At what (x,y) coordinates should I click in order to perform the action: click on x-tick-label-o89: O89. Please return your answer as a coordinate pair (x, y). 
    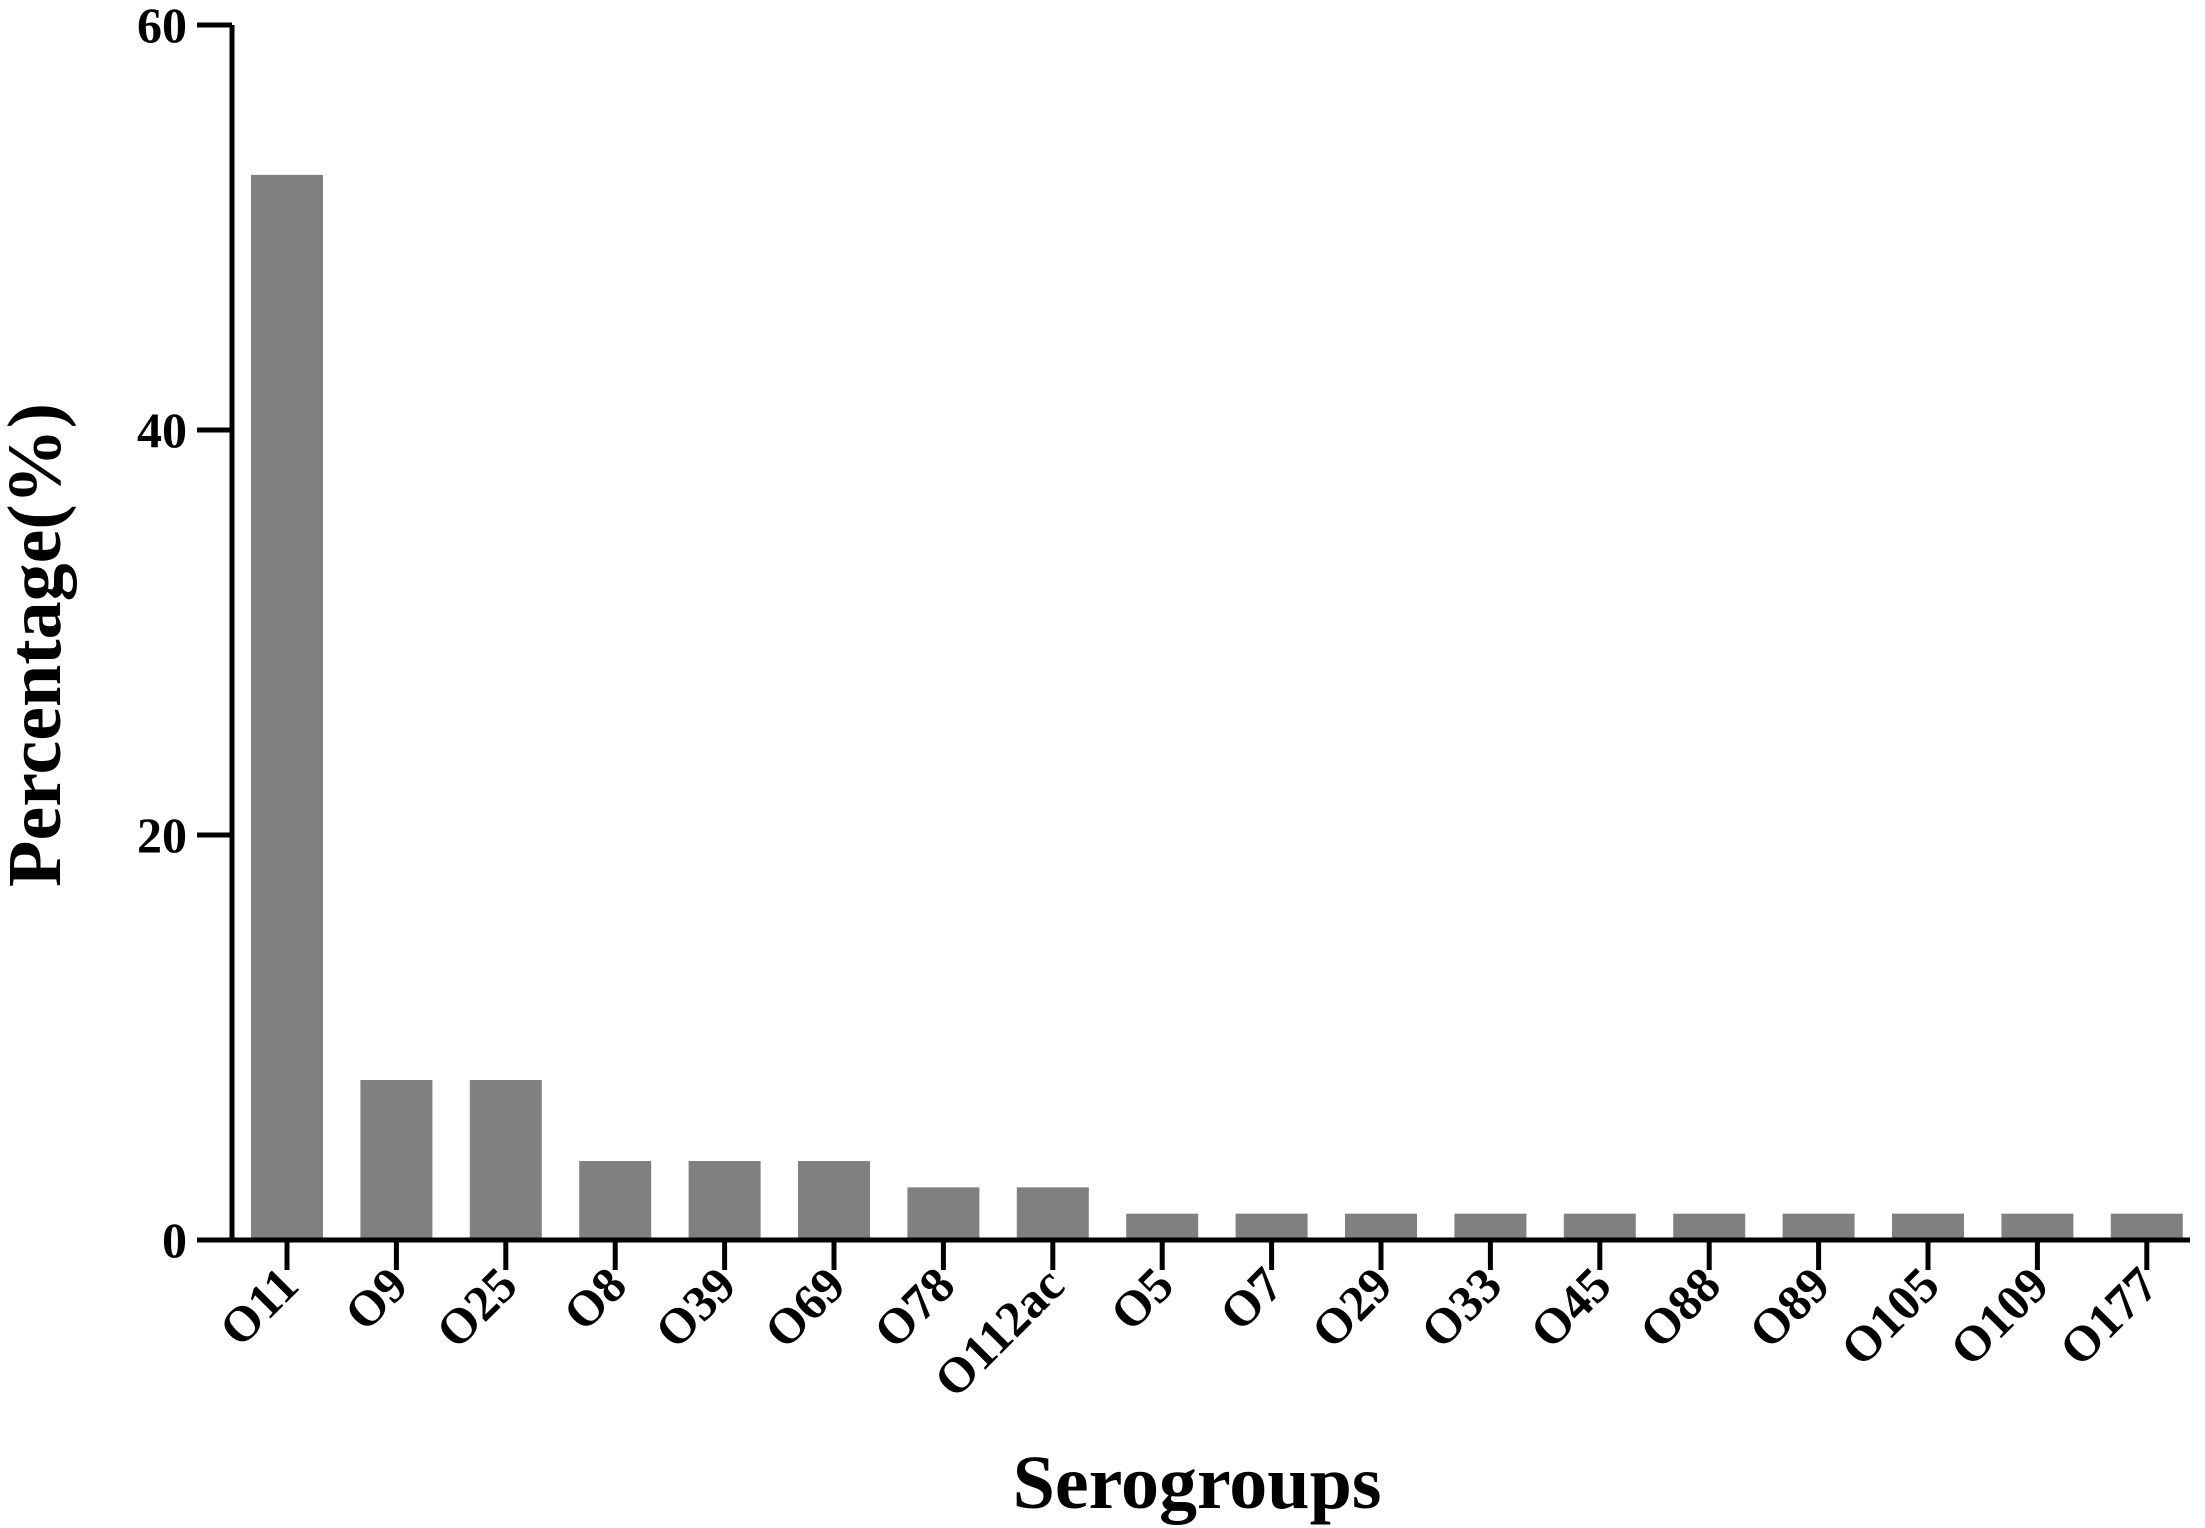
    Looking at the image, I should click on (1789, 1307).